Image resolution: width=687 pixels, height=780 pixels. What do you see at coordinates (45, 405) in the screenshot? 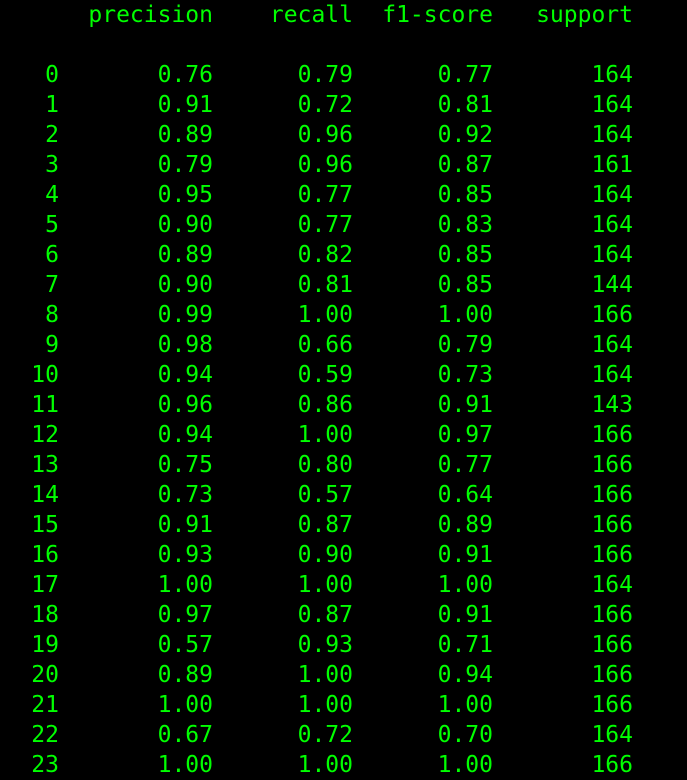
I see `row-label: 11` at bounding box center [45, 405].